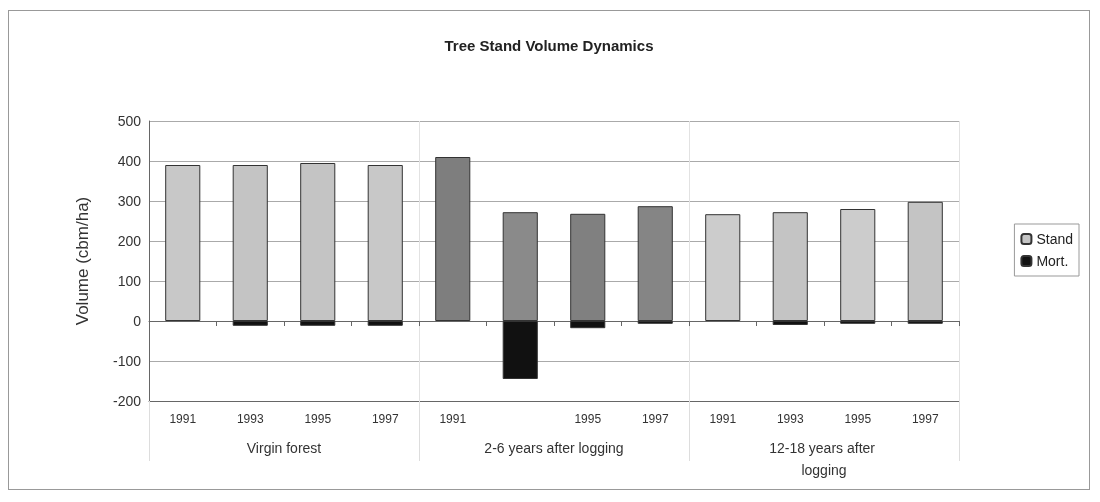  Describe the element at coordinates (1055, 239) in the screenshot. I see `legend-label: Stand` at that location.